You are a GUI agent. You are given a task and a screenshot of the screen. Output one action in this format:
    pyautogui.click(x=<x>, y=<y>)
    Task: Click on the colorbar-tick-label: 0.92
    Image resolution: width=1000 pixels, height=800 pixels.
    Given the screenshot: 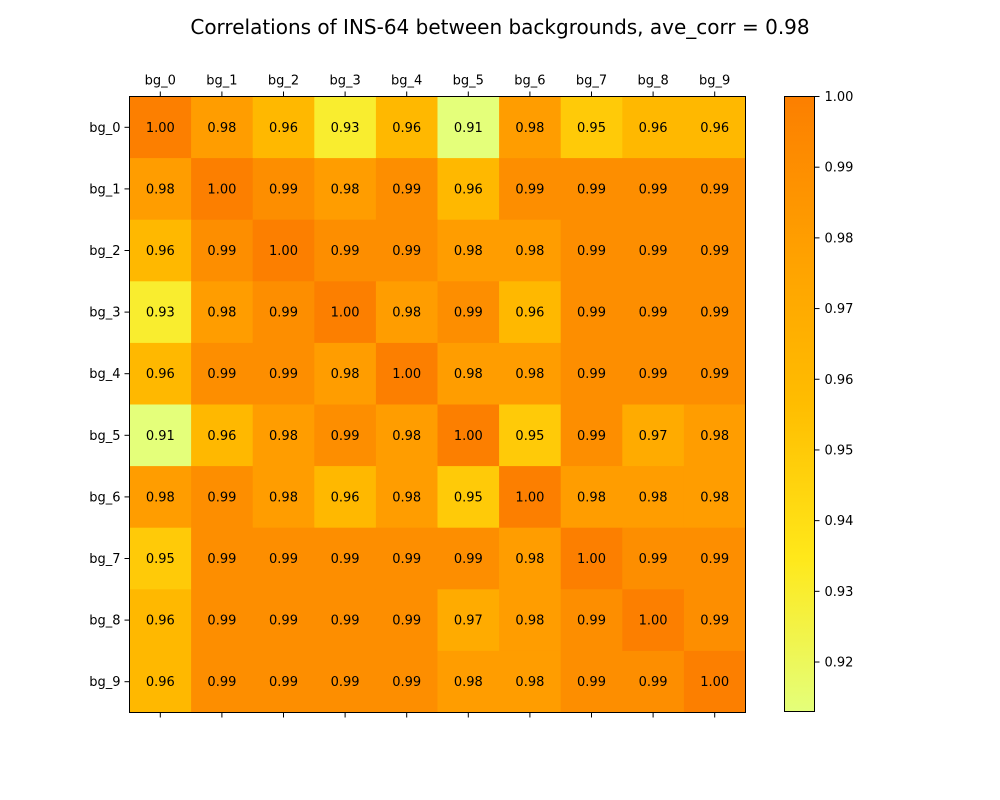 What is the action you would take?
    pyautogui.click(x=839, y=663)
    